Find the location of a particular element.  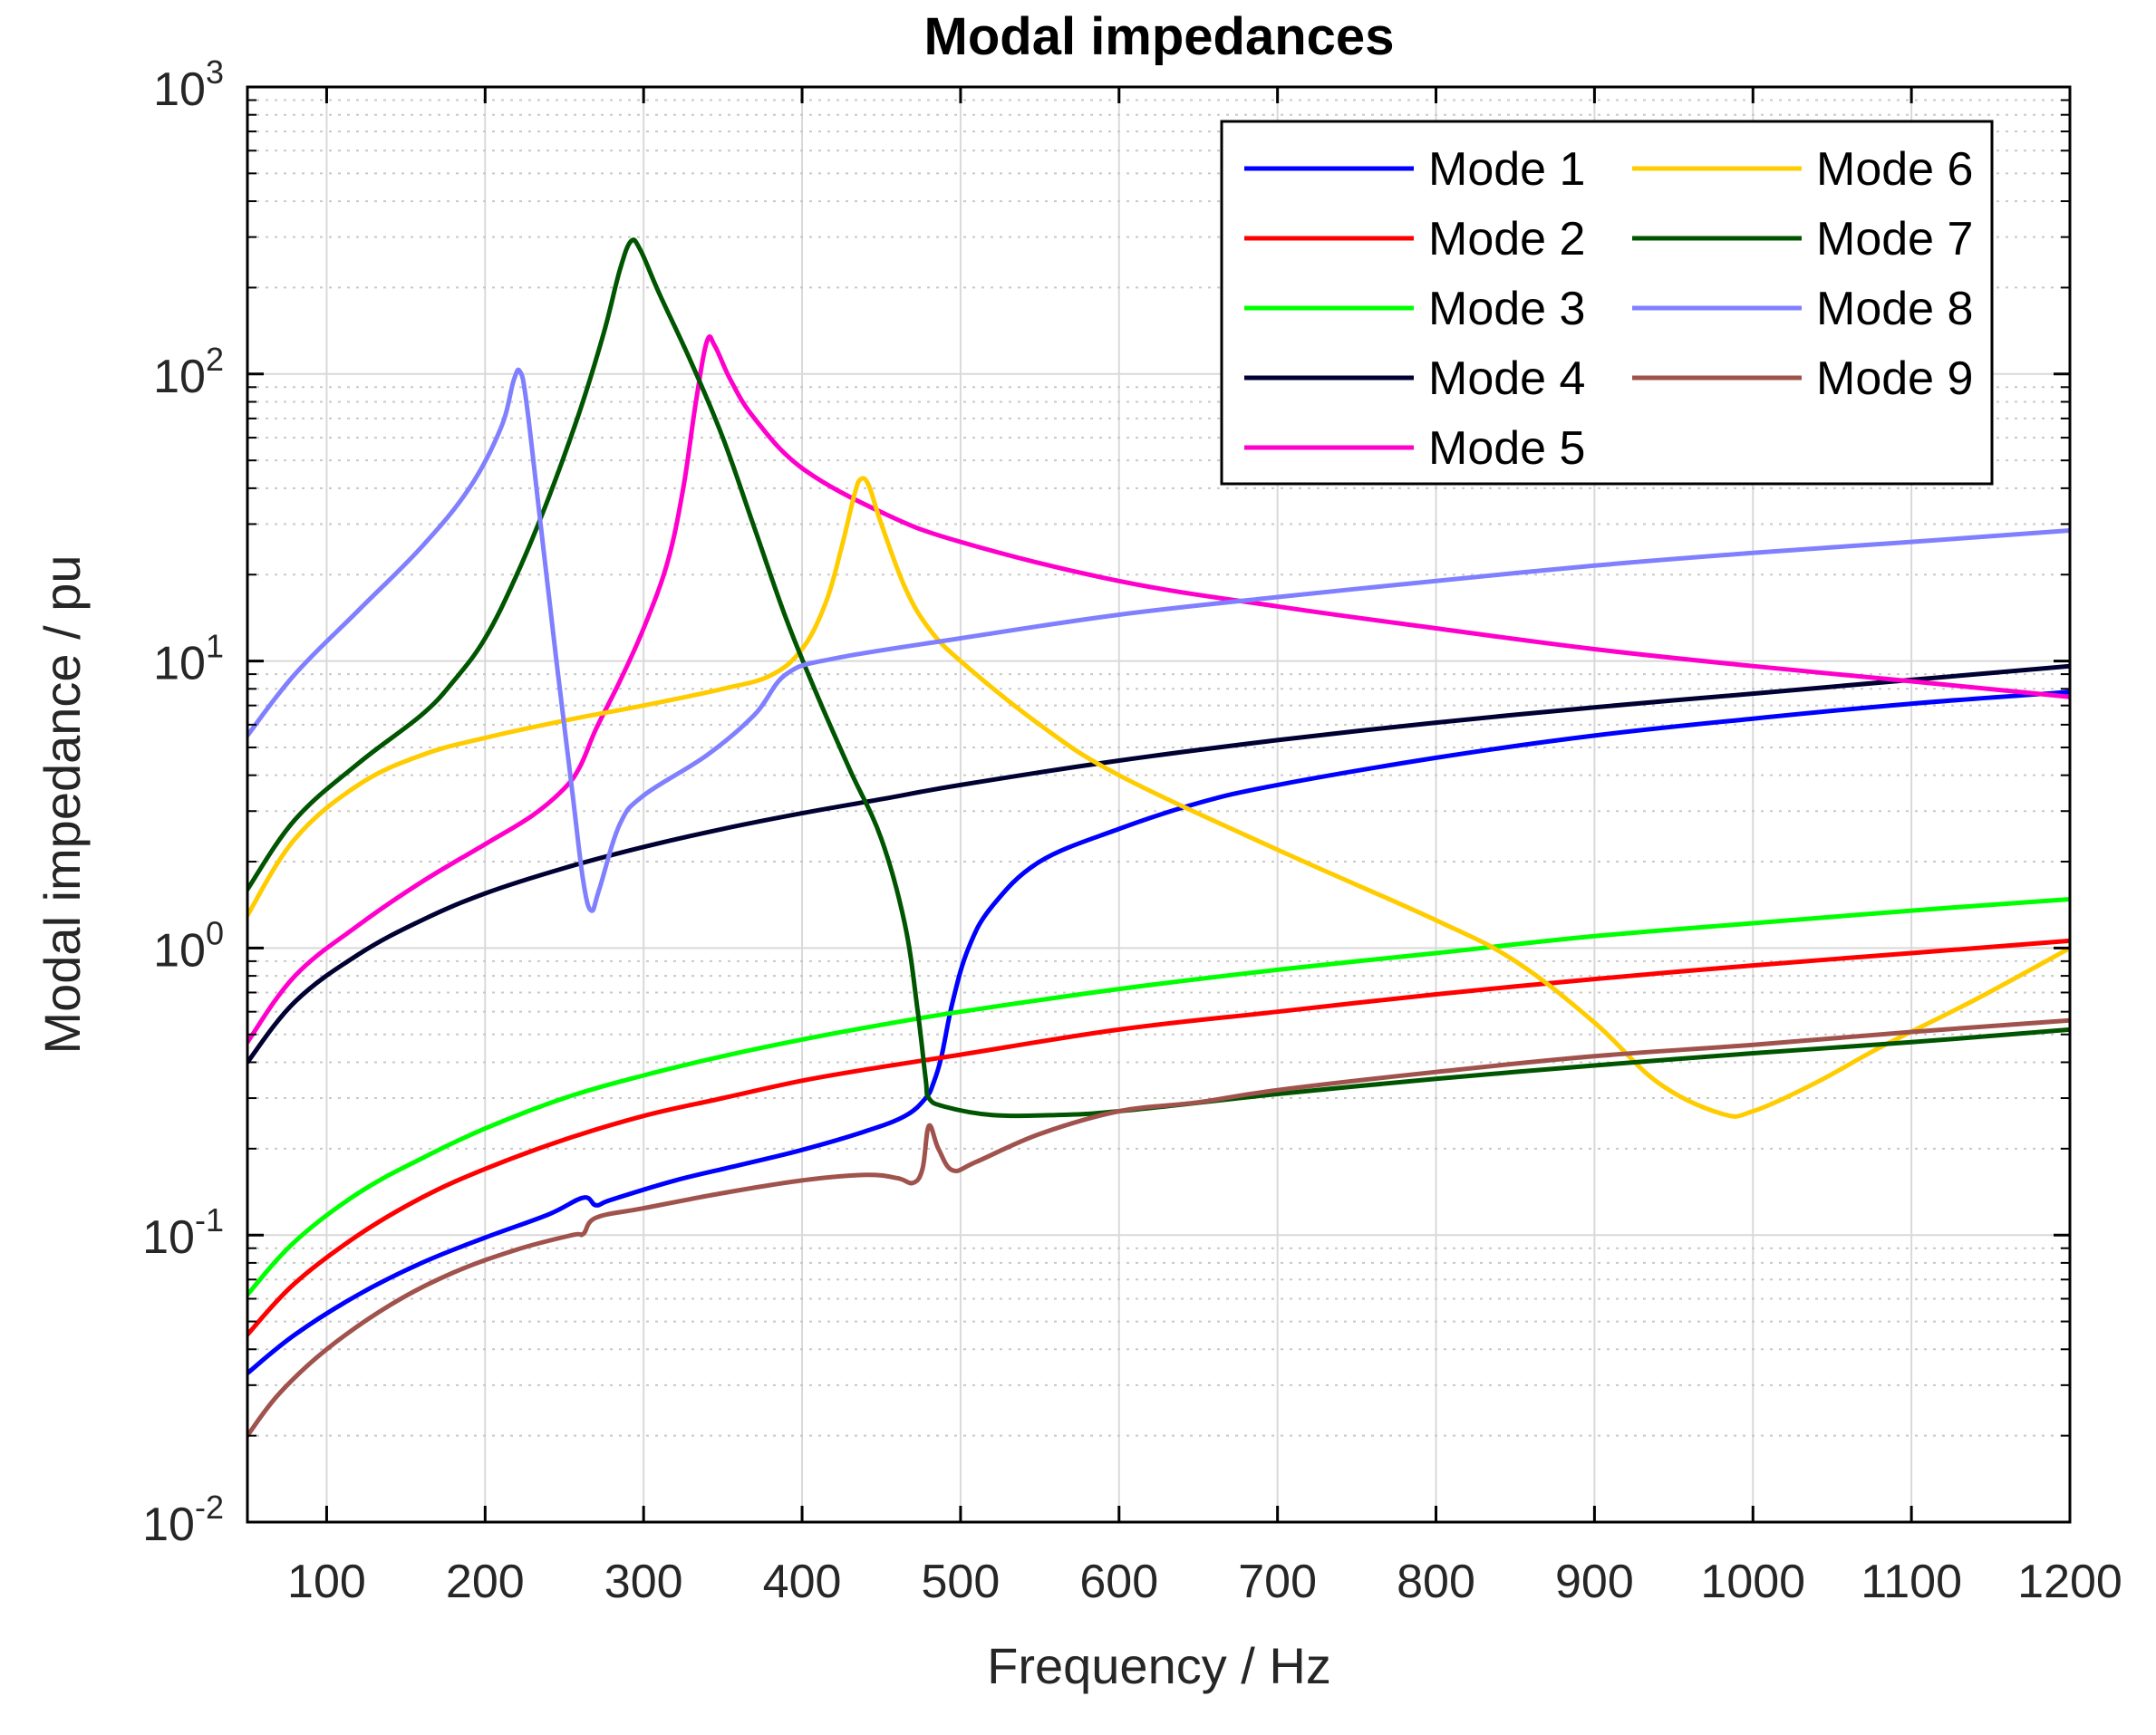

legend-label: Mode 2 is located at coordinates (1506, 239).